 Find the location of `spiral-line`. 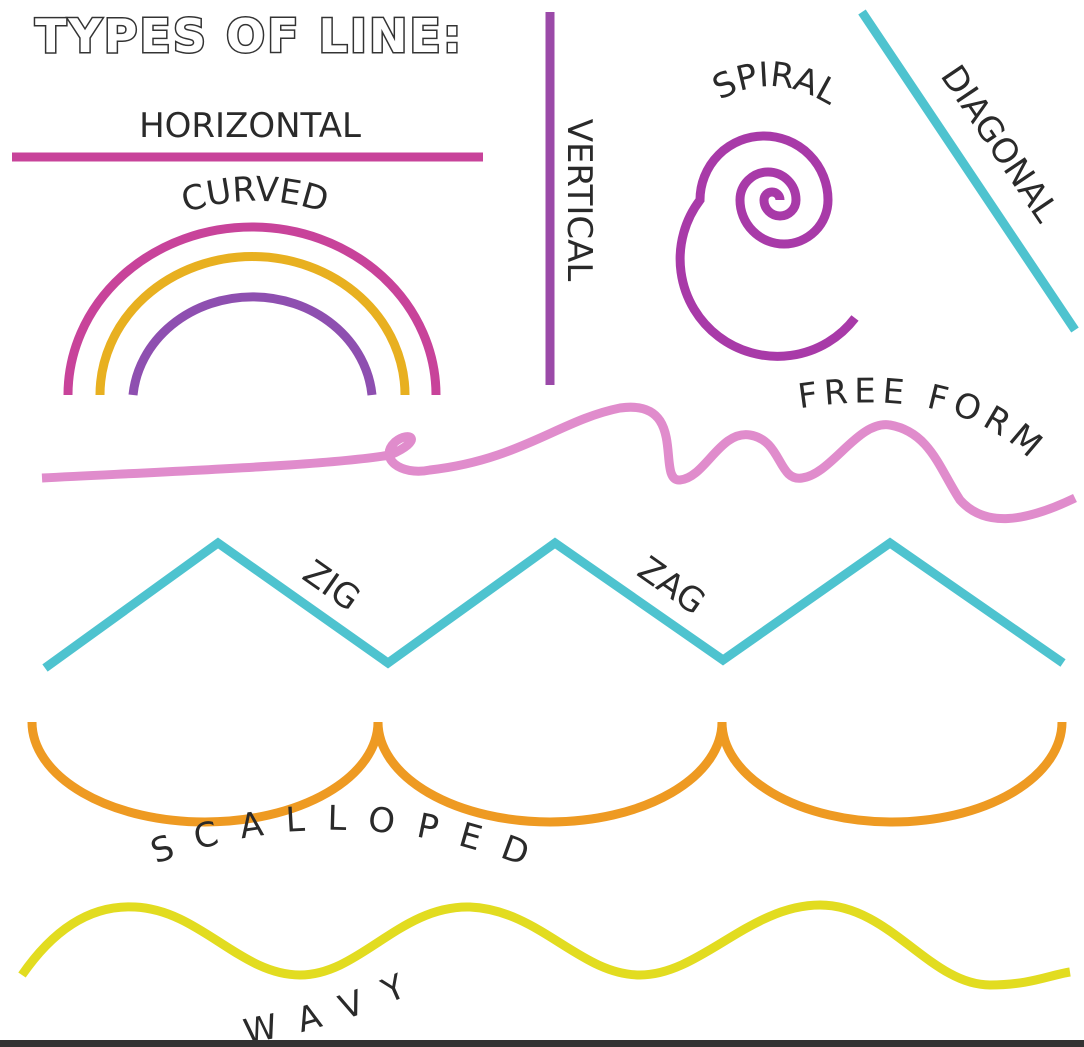

spiral-line is located at coordinates (767, 246).